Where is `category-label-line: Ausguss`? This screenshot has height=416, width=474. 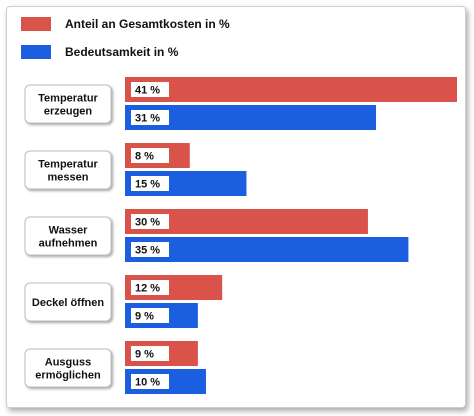
category-label-line: Ausguss is located at coordinates (68, 363).